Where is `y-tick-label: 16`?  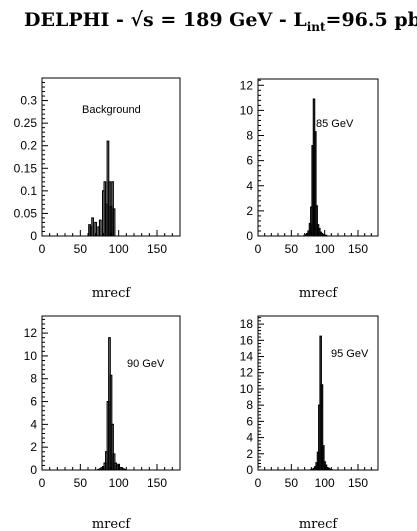
y-tick-label: 16 is located at coordinates (247, 340).